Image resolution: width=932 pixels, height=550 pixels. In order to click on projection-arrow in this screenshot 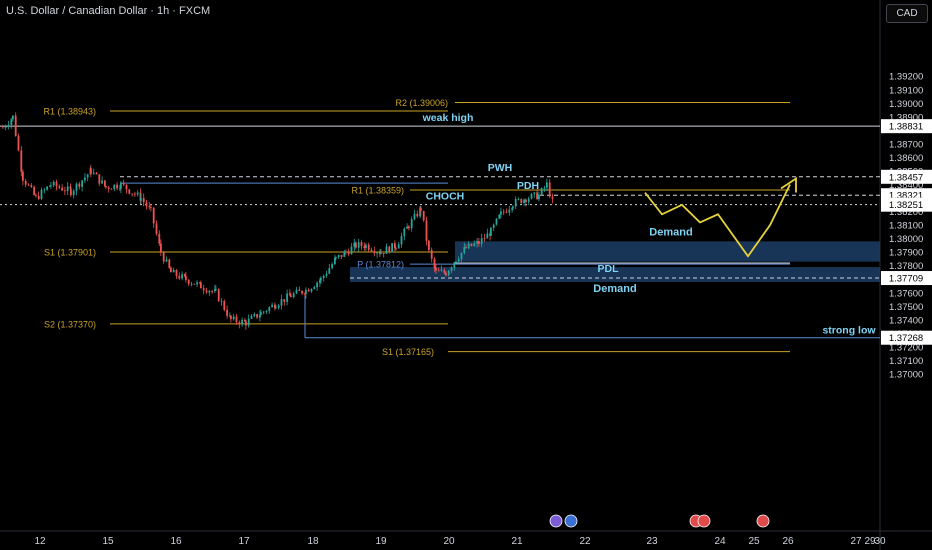, I will do `click(788, 184)`.